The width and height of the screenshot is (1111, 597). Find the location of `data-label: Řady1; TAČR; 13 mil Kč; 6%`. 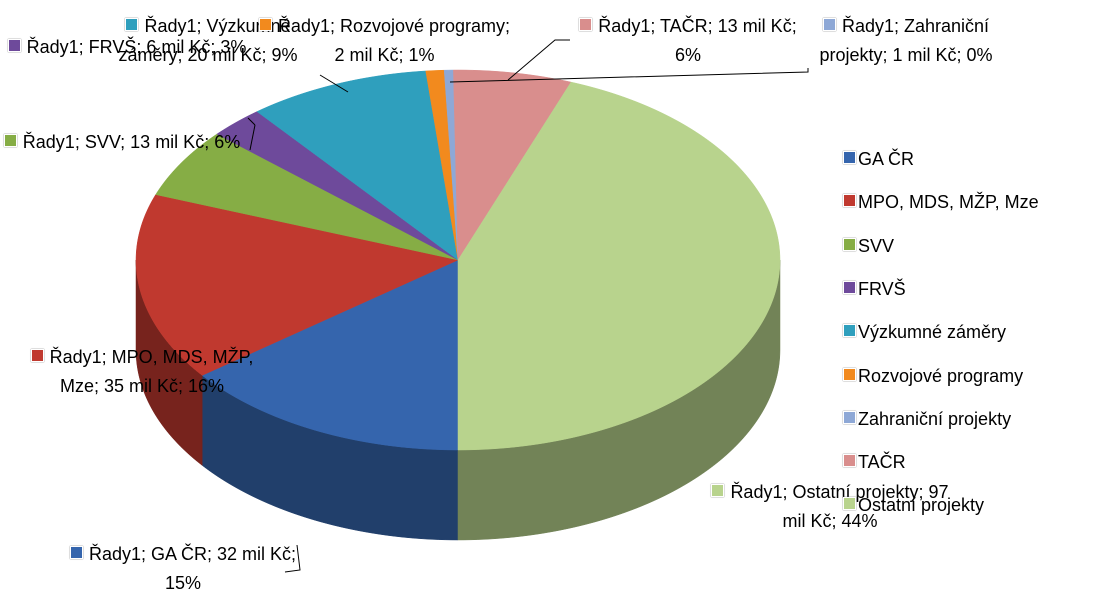

data-label: Řady1; TAČR; 13 mil Kč; 6% is located at coordinates (688, 41).